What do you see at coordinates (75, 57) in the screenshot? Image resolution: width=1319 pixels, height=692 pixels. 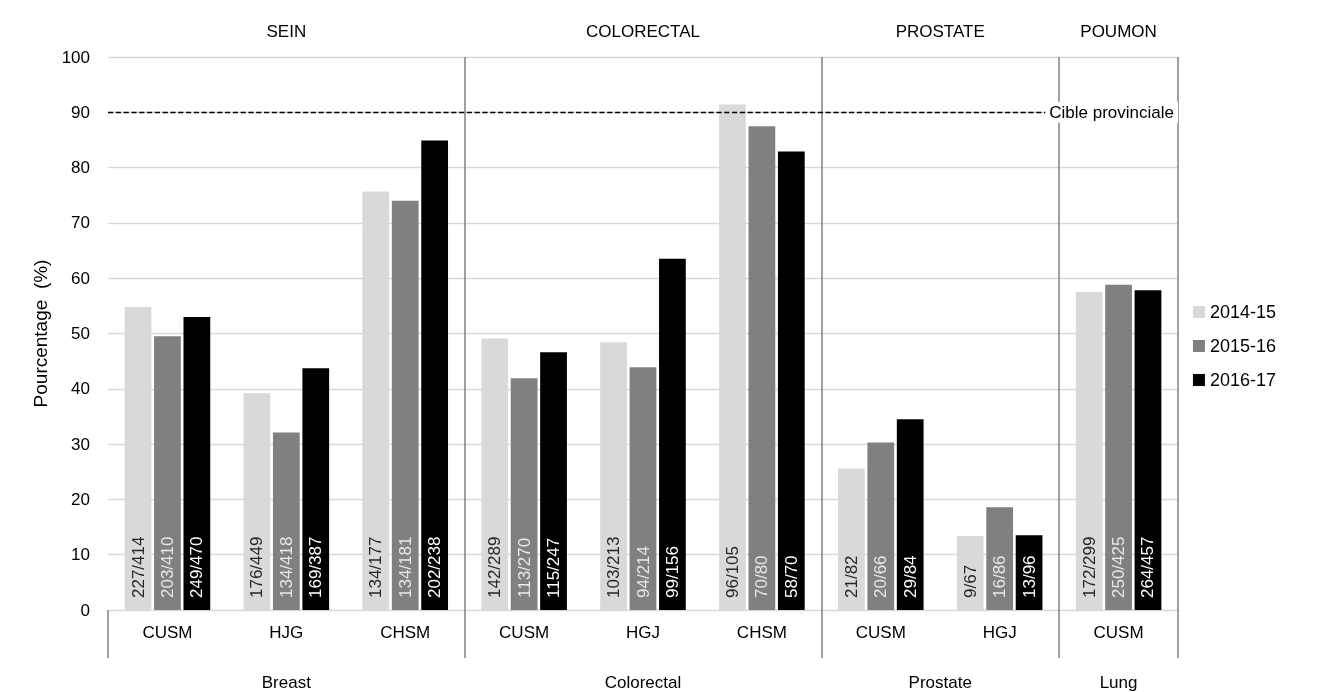 I see `y-tick-label: 100` at bounding box center [75, 57].